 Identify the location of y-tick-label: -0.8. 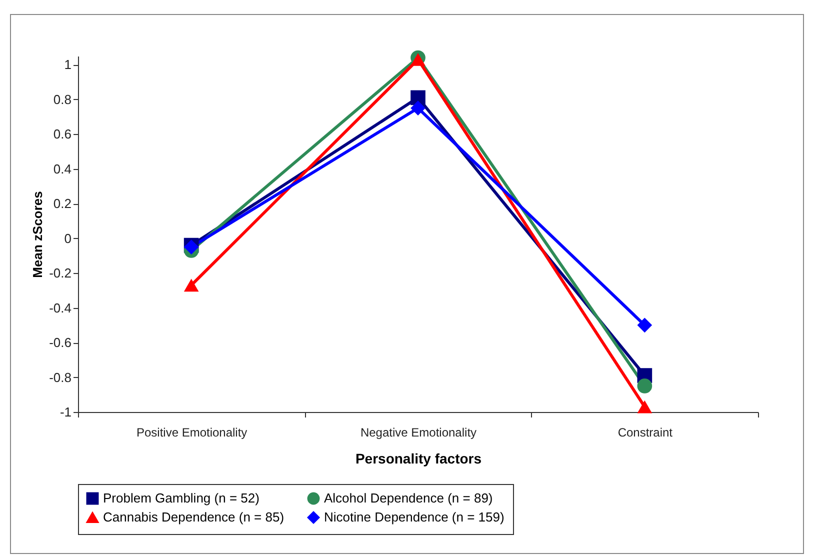
(60, 377).